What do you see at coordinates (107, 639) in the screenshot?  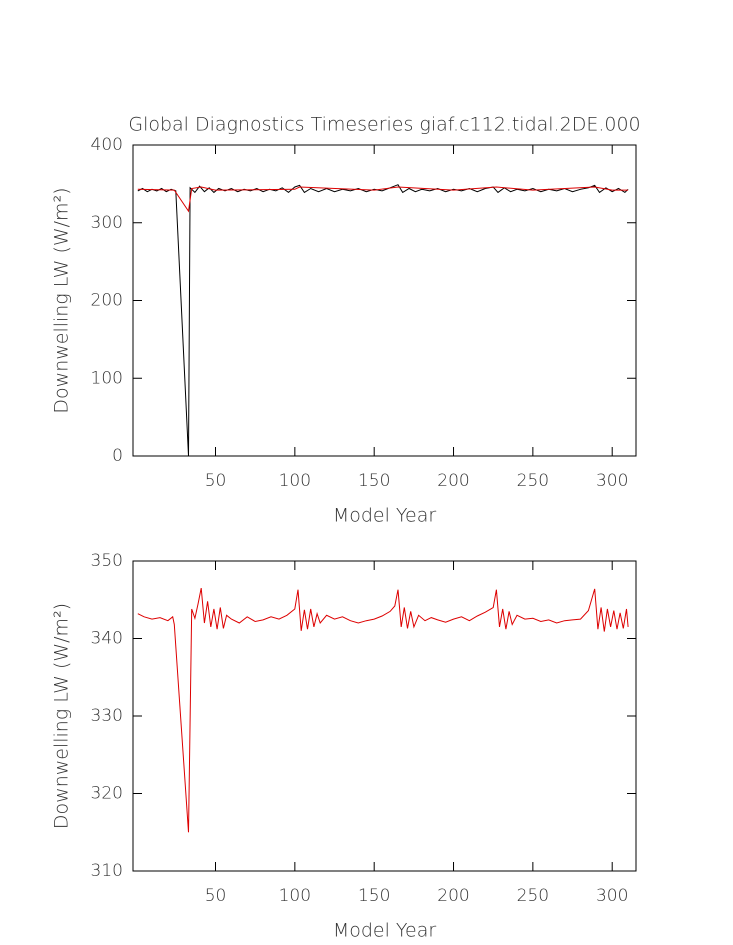 I see `y-tick-label: 340` at bounding box center [107, 639].